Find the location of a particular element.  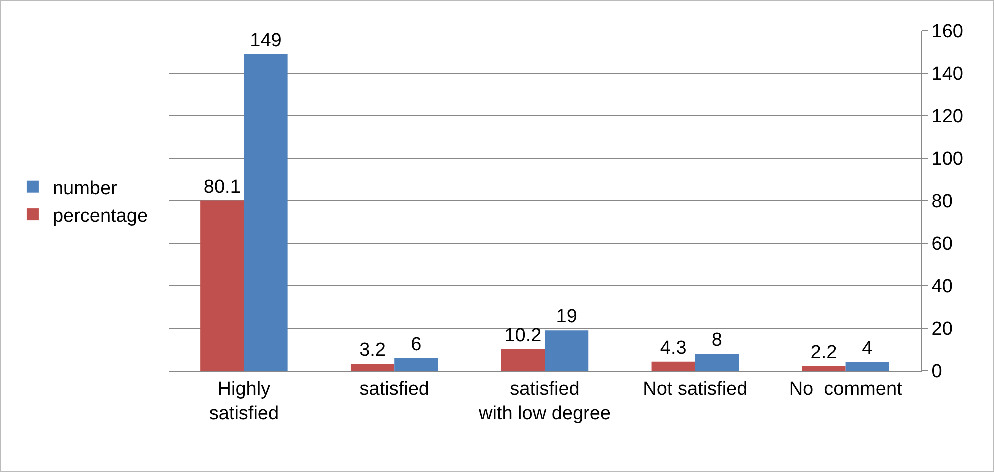

y-tick-label: 0 is located at coordinates (937, 372).